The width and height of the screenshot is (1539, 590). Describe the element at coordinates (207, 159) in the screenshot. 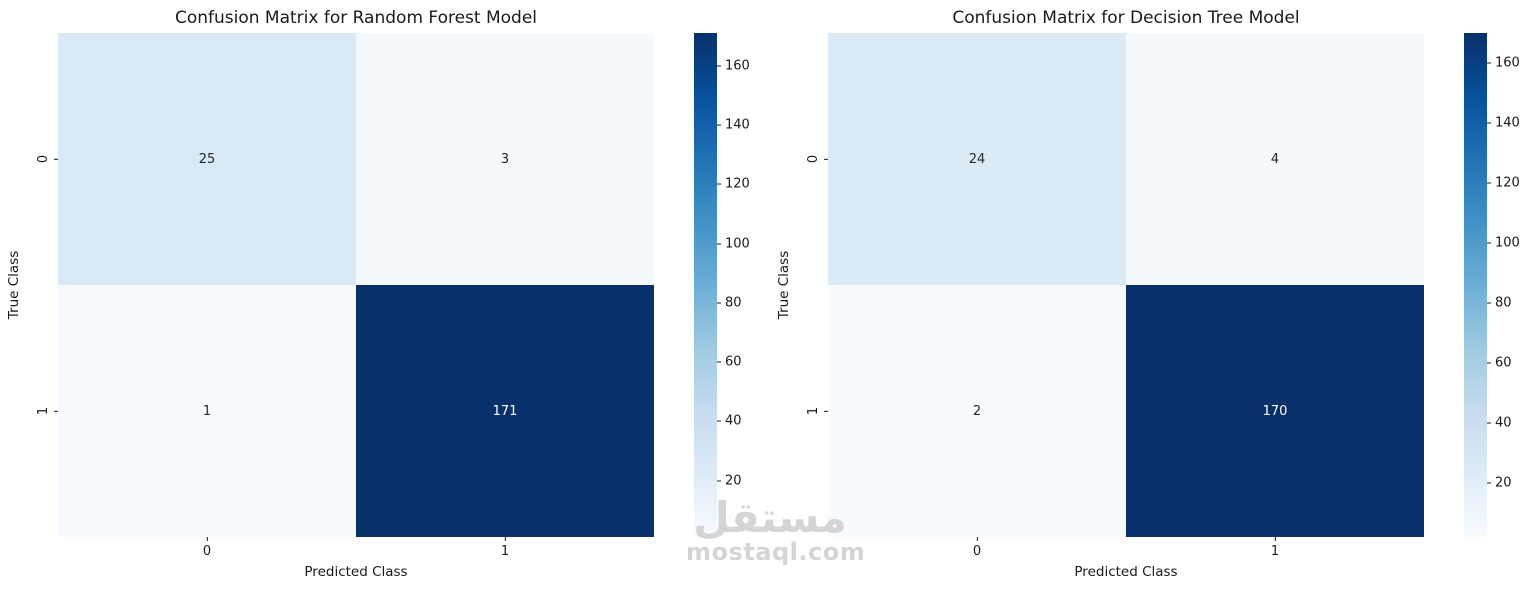

I see `heatmap-cell: 25` at that location.